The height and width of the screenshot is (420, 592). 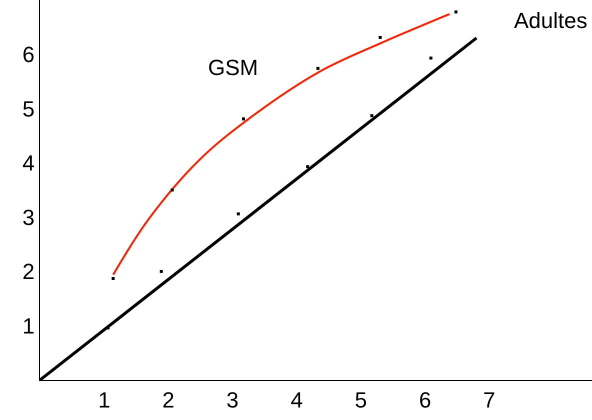 What do you see at coordinates (28, 54) in the screenshot?
I see `y-tick-label: 6` at bounding box center [28, 54].